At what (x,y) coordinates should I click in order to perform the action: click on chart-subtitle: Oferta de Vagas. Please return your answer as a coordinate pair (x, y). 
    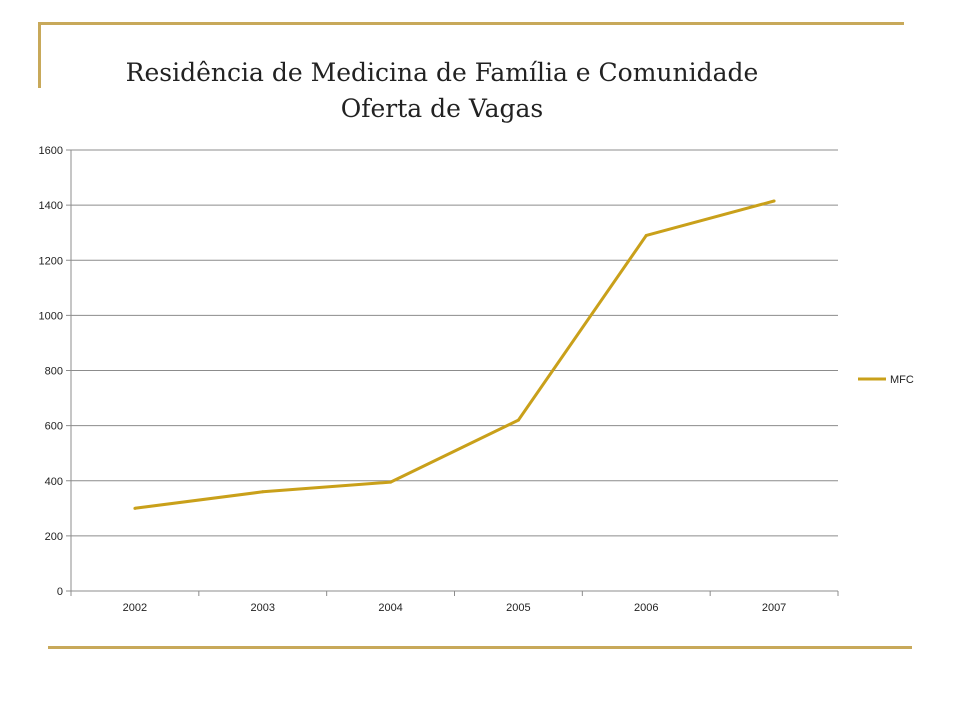
    Looking at the image, I should click on (442, 108).